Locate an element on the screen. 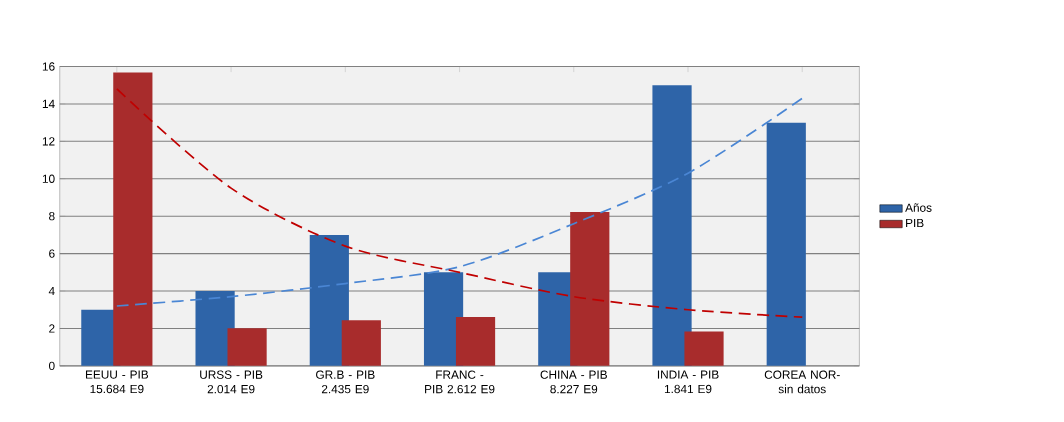 This screenshot has height=422, width=1064. x-tick-label: GR.B - PIB 2.435 E9 is located at coordinates (345, 382).